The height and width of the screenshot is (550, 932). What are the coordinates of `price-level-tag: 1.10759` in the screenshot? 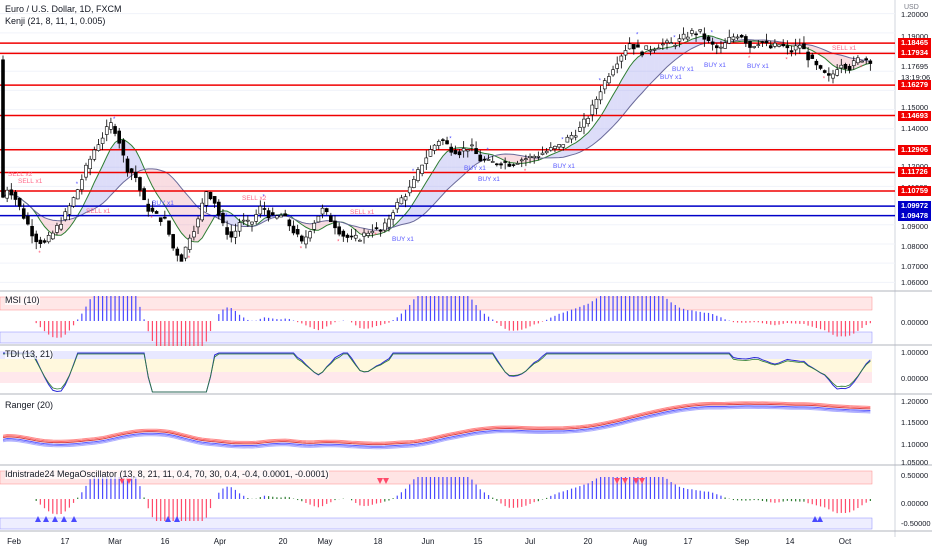 It's located at (914, 191).